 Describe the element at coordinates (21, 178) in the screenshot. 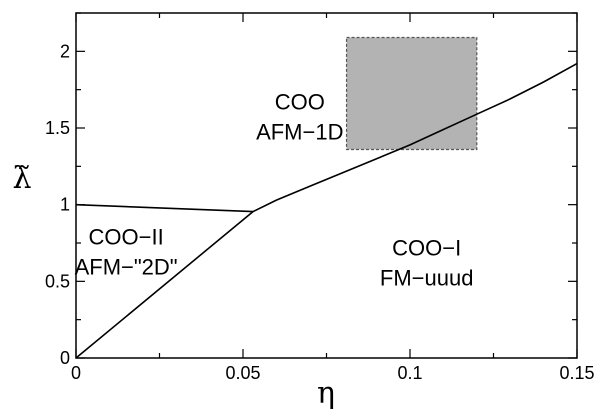

I see `y-axis-label: λ̃` at that location.